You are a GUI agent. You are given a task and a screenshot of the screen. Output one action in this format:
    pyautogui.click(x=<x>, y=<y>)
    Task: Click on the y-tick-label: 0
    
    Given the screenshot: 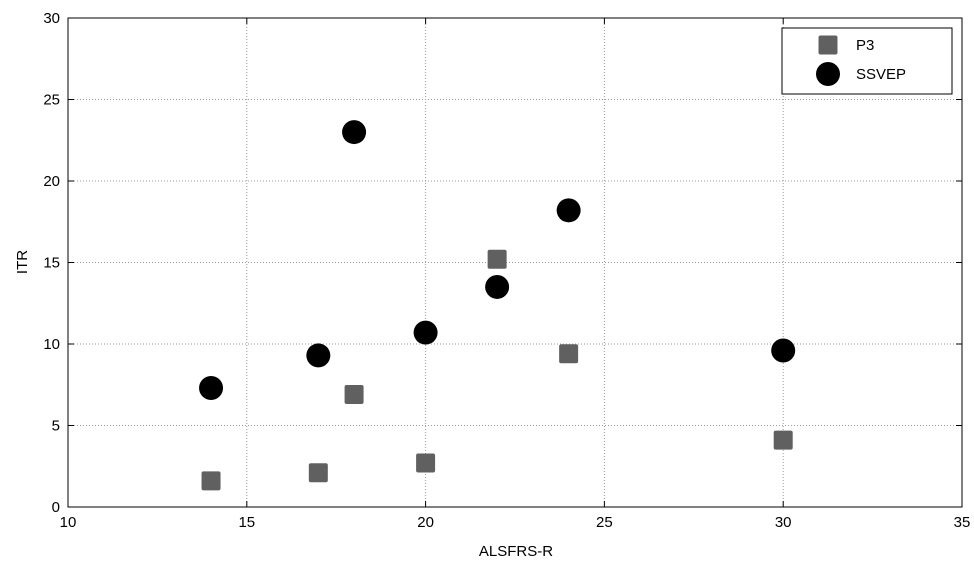 What is the action you would take?
    pyautogui.click(x=56, y=507)
    